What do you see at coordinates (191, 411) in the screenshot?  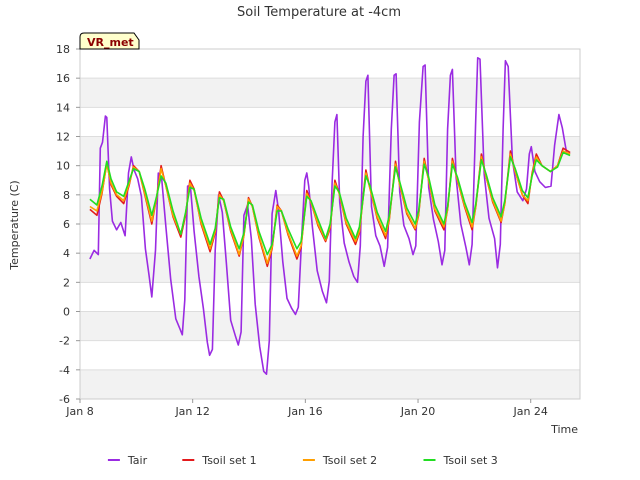 I see `x-tick-label: Jan 12` at bounding box center [191, 411].